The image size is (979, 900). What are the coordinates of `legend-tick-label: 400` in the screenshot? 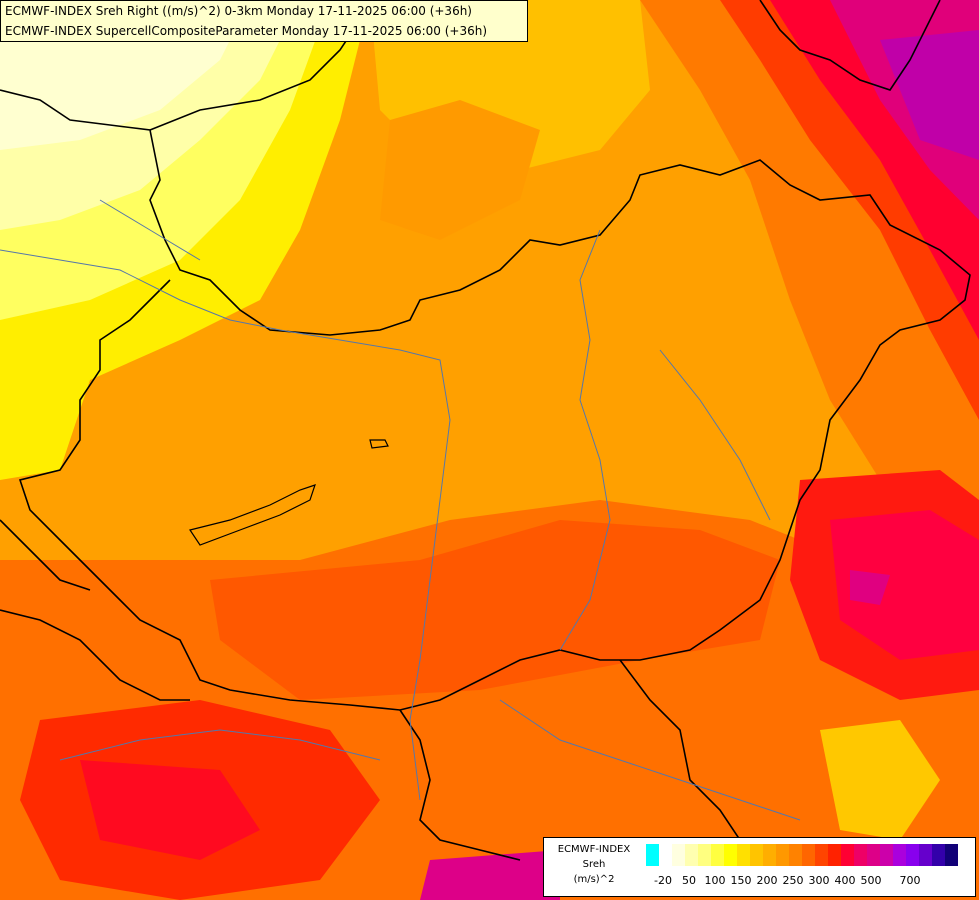 It's located at (845, 880).